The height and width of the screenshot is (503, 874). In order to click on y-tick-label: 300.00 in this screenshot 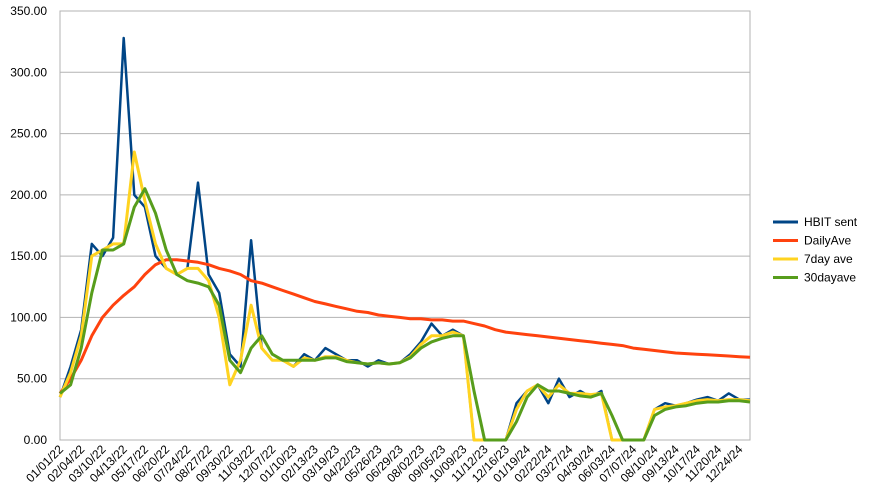, I will do `click(28, 72)`.